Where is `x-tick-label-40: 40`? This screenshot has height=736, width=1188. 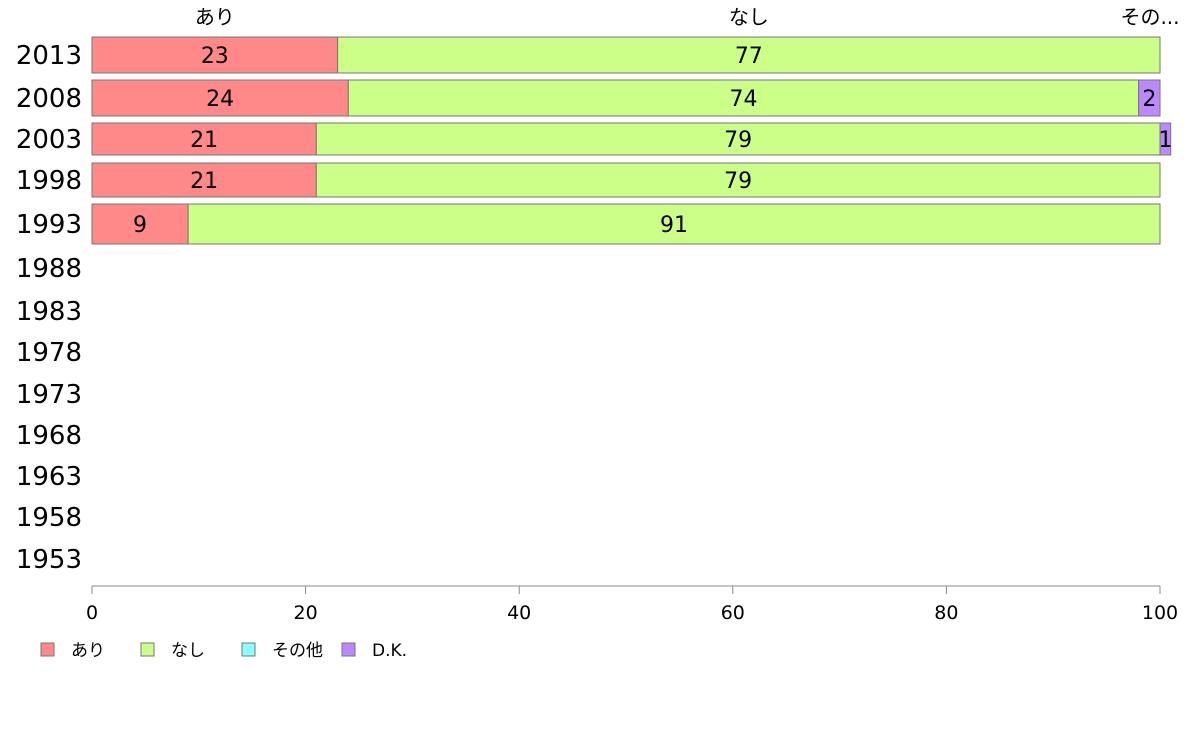 x-tick-label-40: 40 is located at coordinates (519, 613).